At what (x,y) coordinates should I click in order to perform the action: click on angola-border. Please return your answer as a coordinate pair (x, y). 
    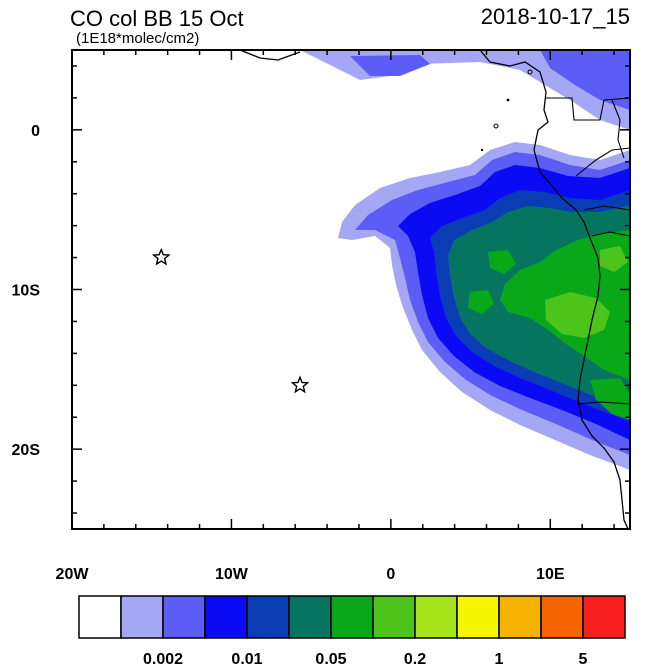
    Looking at the image, I should click on (606, 221).